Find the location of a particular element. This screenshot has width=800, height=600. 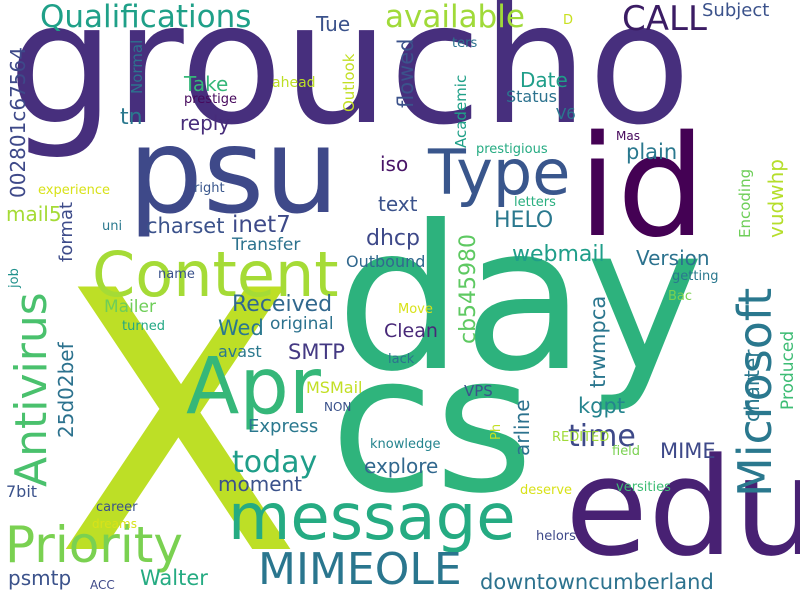

word-encoding: Encoding is located at coordinates (745, 203).